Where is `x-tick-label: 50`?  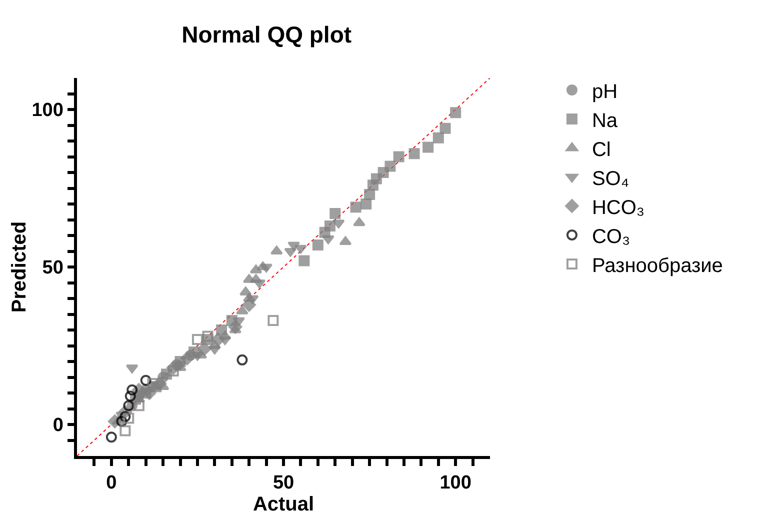
x-tick-label: 50 is located at coordinates (283, 483).